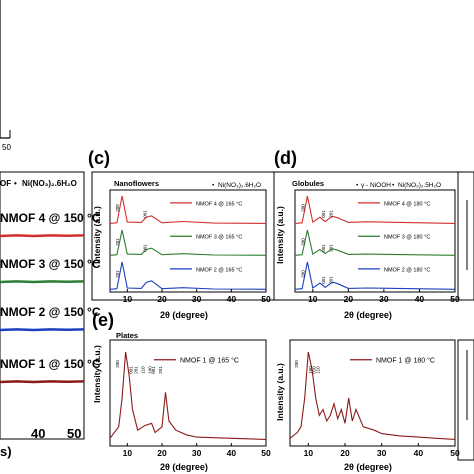 The height and width of the screenshot is (474, 474). I want to click on x-tick-label-d-1: 20, so click(349, 299).